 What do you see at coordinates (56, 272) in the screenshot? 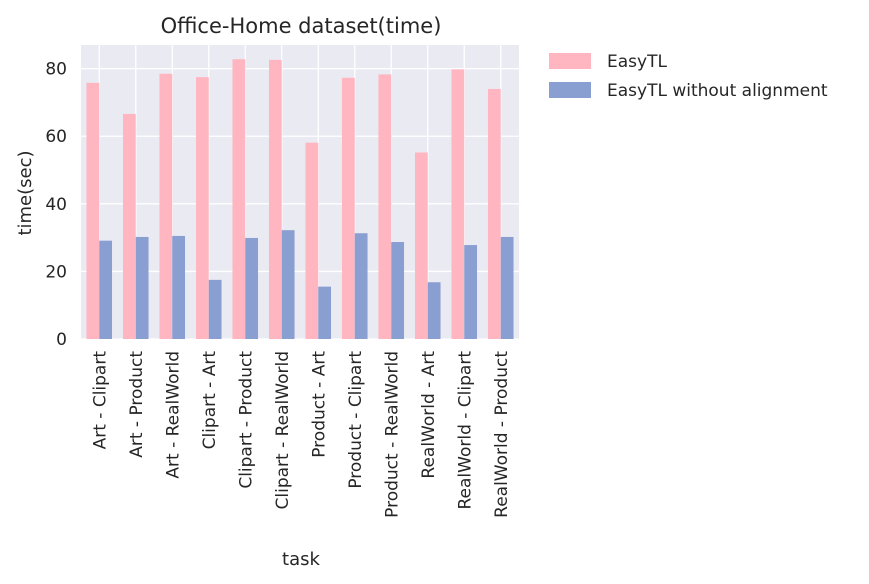
I see `y-tick-label: 20` at bounding box center [56, 272].